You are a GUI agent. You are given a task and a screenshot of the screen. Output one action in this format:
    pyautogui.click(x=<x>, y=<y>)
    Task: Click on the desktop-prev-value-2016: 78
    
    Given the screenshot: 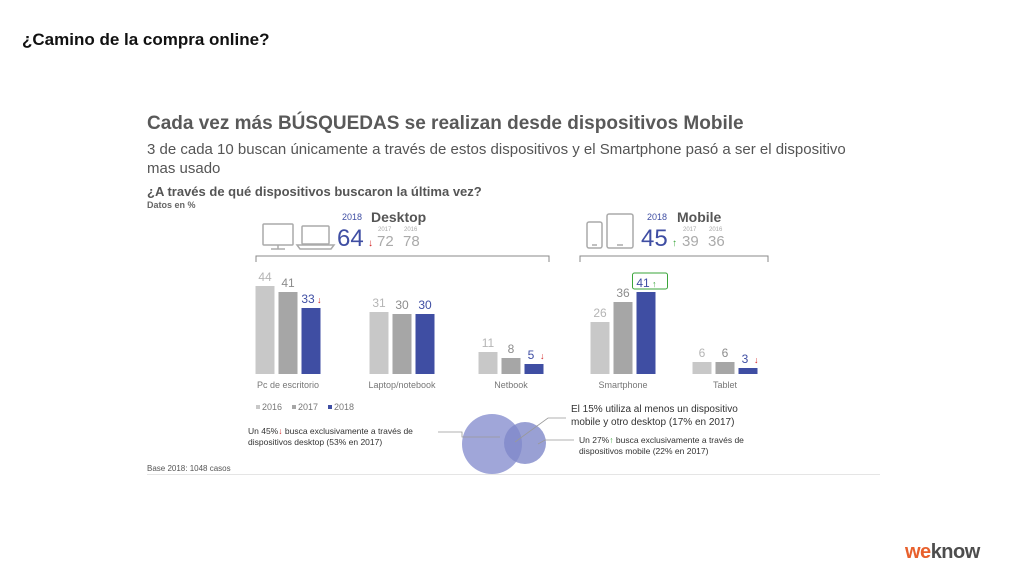 What is the action you would take?
    pyautogui.click(x=411, y=241)
    